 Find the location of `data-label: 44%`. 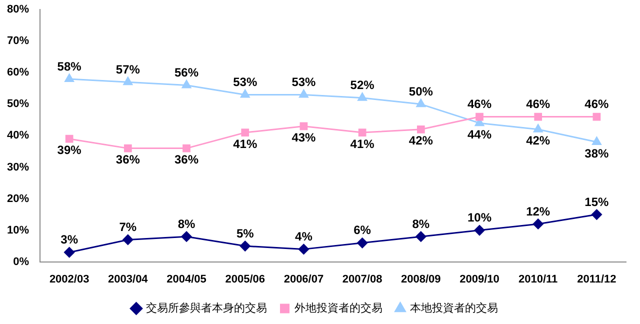

data-label: 44% is located at coordinates (479, 134).